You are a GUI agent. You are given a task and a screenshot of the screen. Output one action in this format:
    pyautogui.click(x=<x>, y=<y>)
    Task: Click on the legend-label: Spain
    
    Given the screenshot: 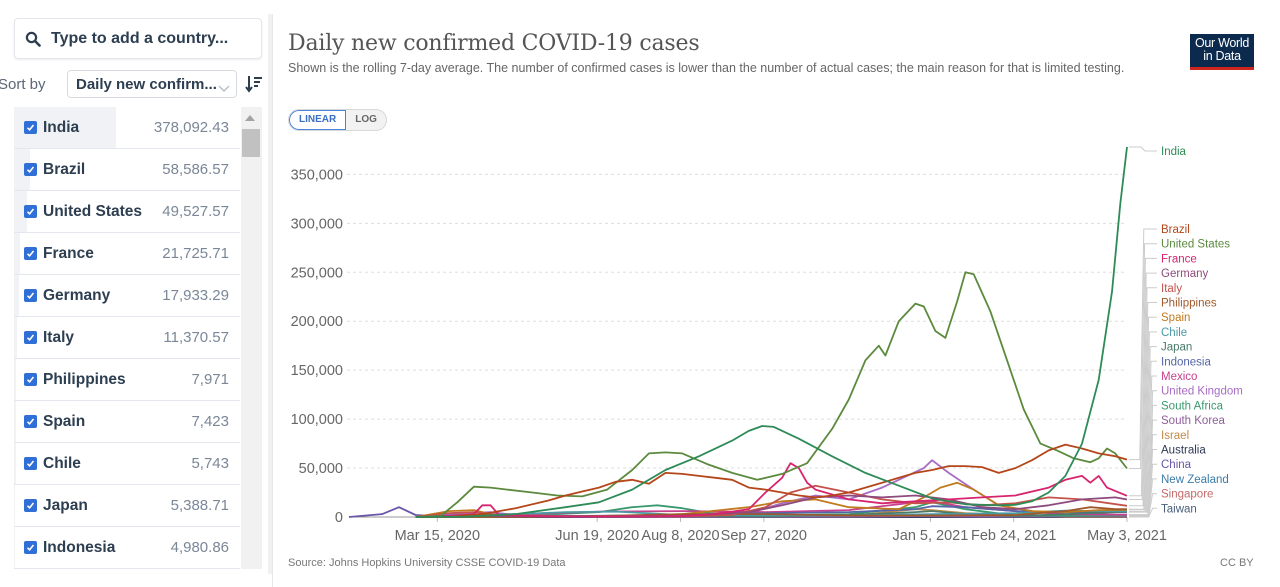 What is the action you would take?
    pyautogui.click(x=1175, y=318)
    